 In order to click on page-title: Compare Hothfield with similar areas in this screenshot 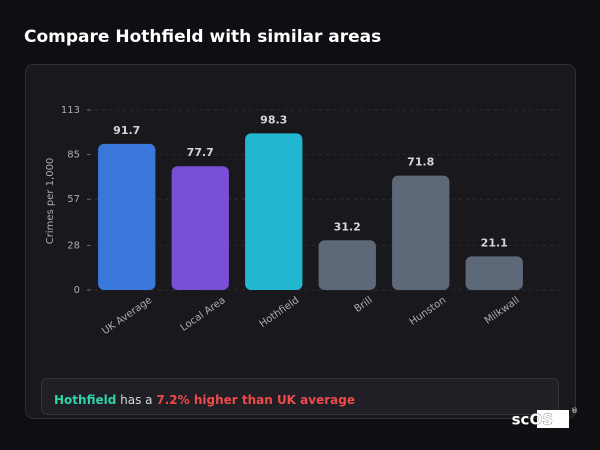, I will do `click(202, 37)`.